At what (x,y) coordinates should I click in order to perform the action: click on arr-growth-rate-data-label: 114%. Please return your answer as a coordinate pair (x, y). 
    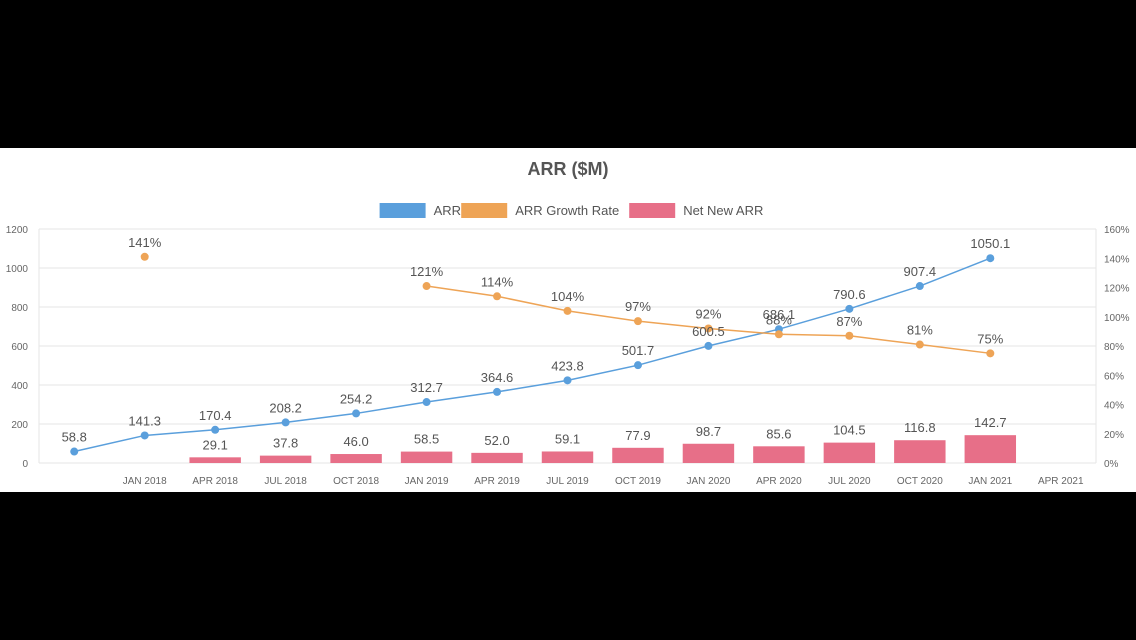
    Looking at the image, I should click on (497, 281).